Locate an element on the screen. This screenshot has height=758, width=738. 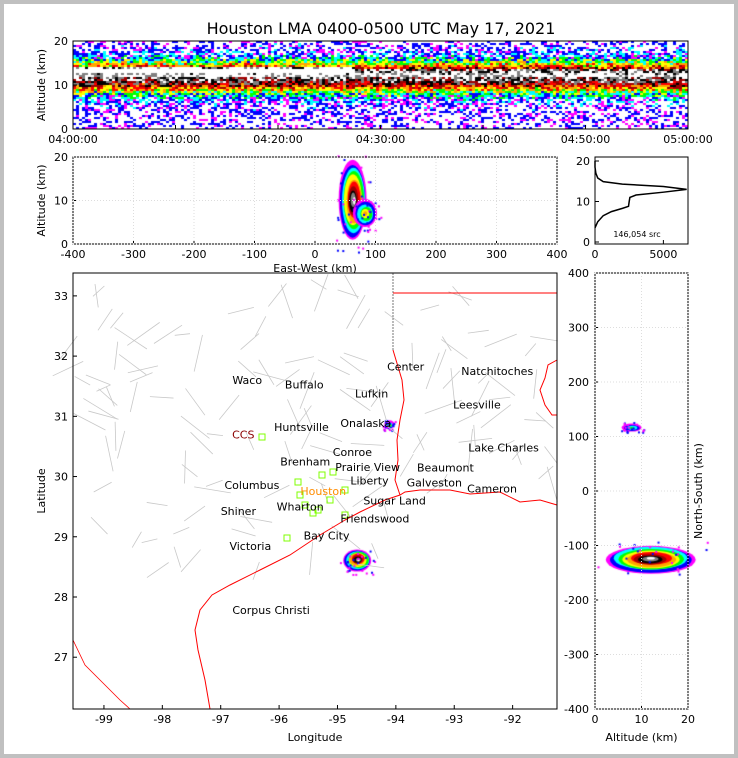
y-axis-label: Latitude is located at coordinates (41, 491).